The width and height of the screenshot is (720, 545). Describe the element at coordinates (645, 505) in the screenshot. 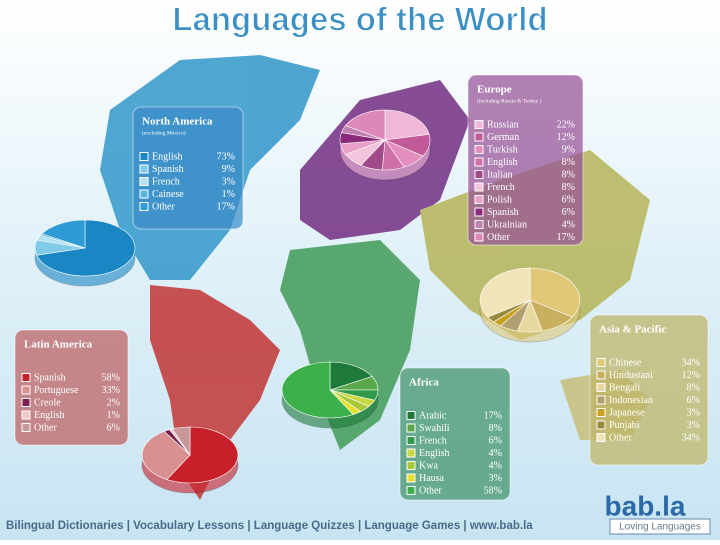

I see `logo: bab.la` at that location.